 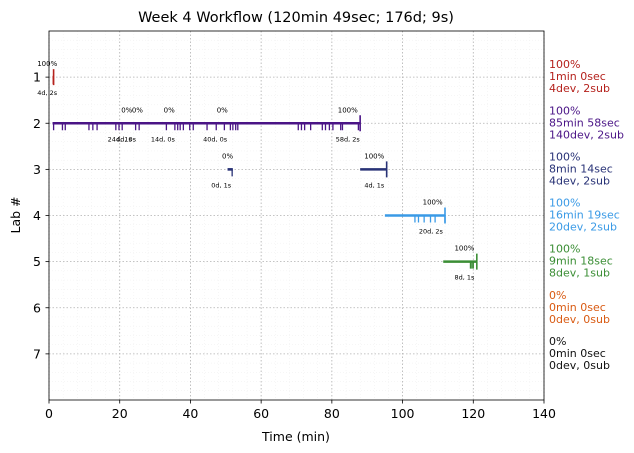 What do you see at coordinates (586, 134) in the screenshot?
I see `right-summary-line: 140dev, 2sub` at bounding box center [586, 134].